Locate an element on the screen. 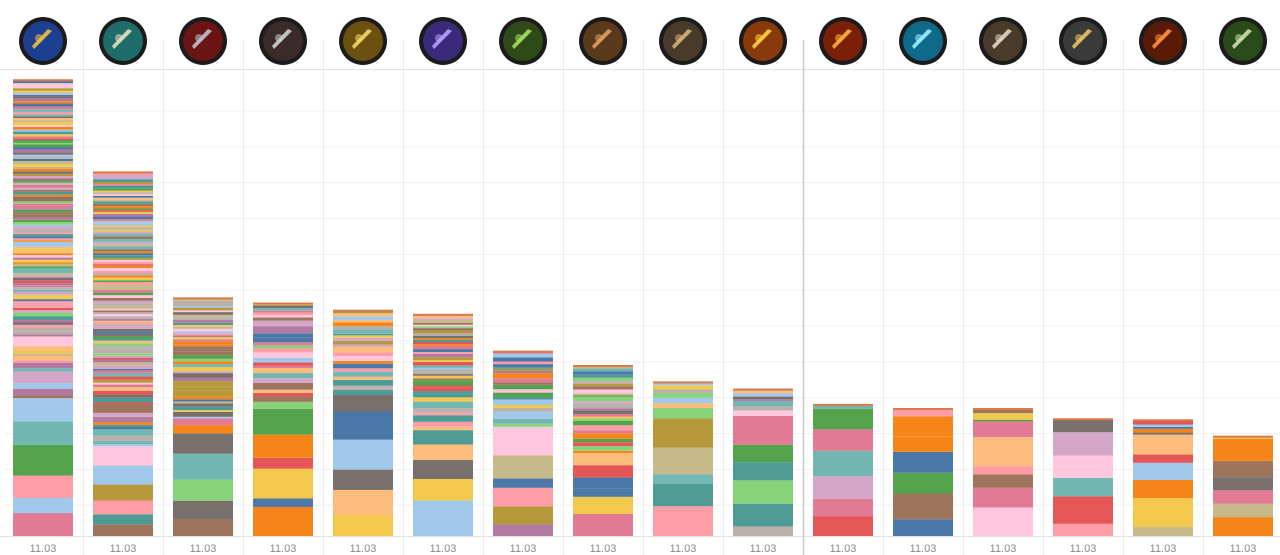 The height and width of the screenshot is (555, 1280). item-icon-11-accent is located at coordinates (839, 38).